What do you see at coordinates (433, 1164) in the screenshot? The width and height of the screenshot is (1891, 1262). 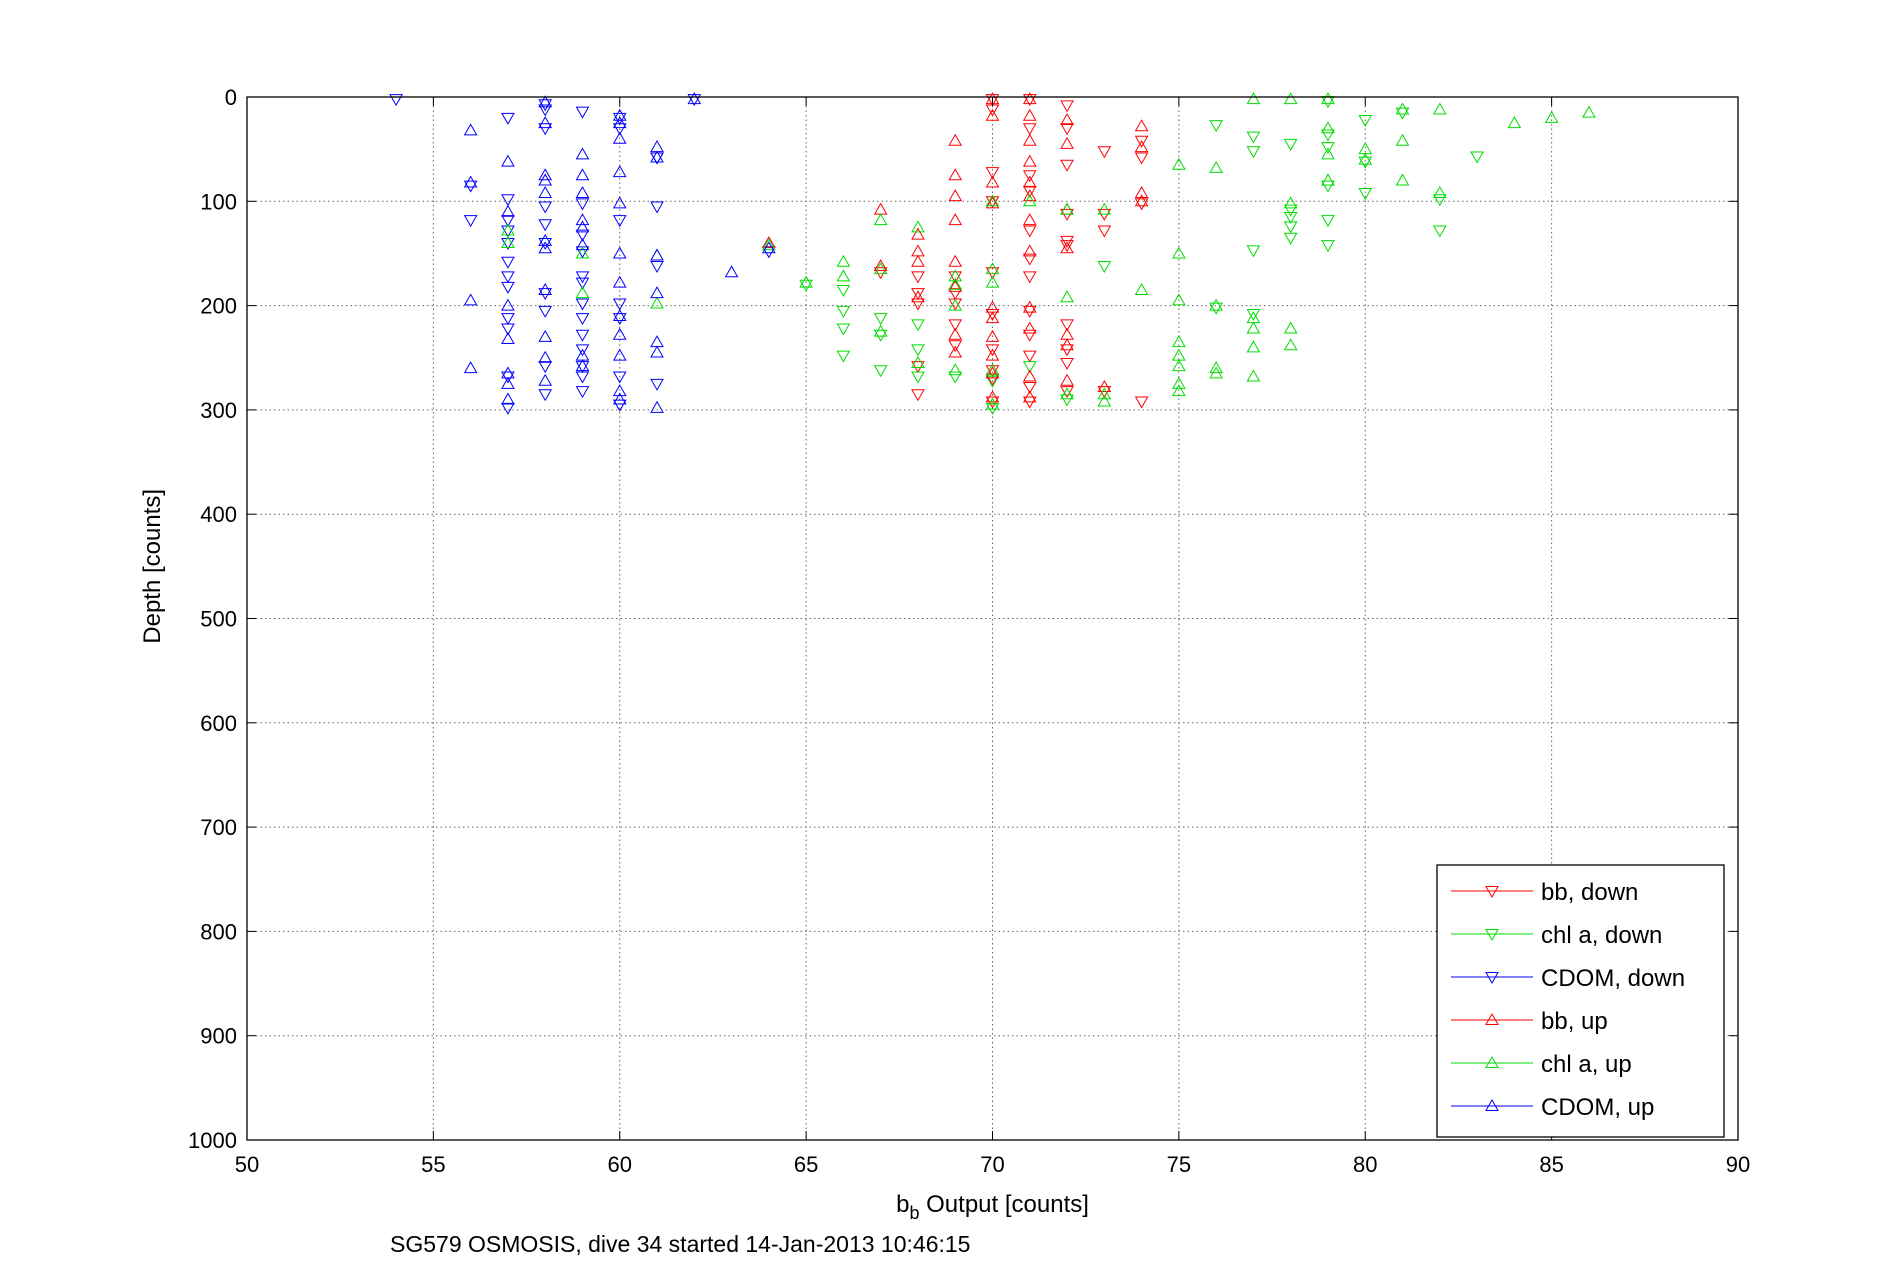 I see `x-tick-label: 55` at bounding box center [433, 1164].